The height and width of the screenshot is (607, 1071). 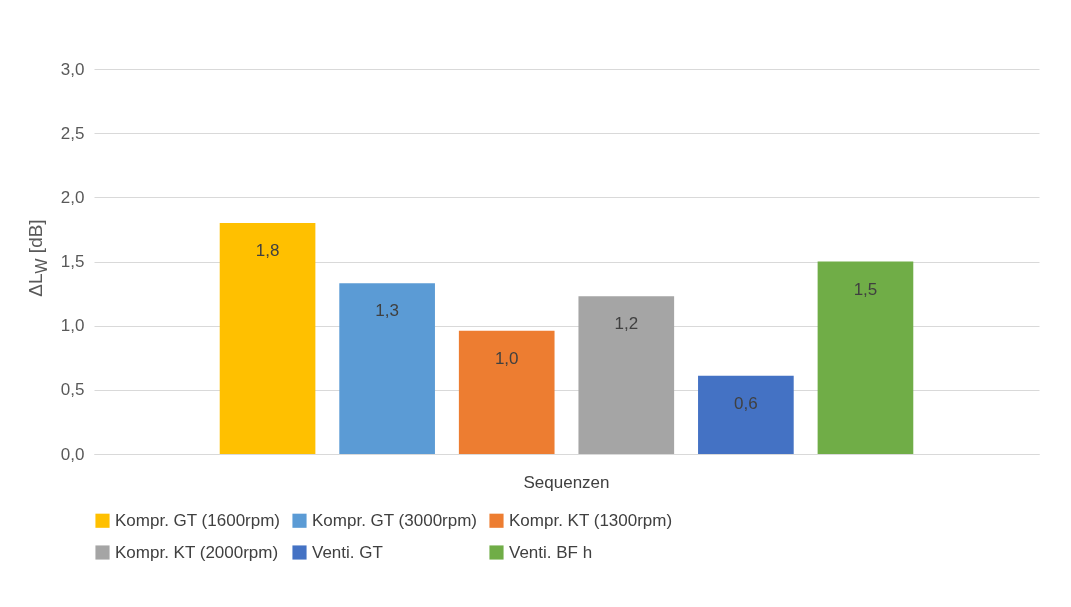 What do you see at coordinates (72, 454) in the screenshot?
I see `y-tick-label: 0,0` at bounding box center [72, 454].